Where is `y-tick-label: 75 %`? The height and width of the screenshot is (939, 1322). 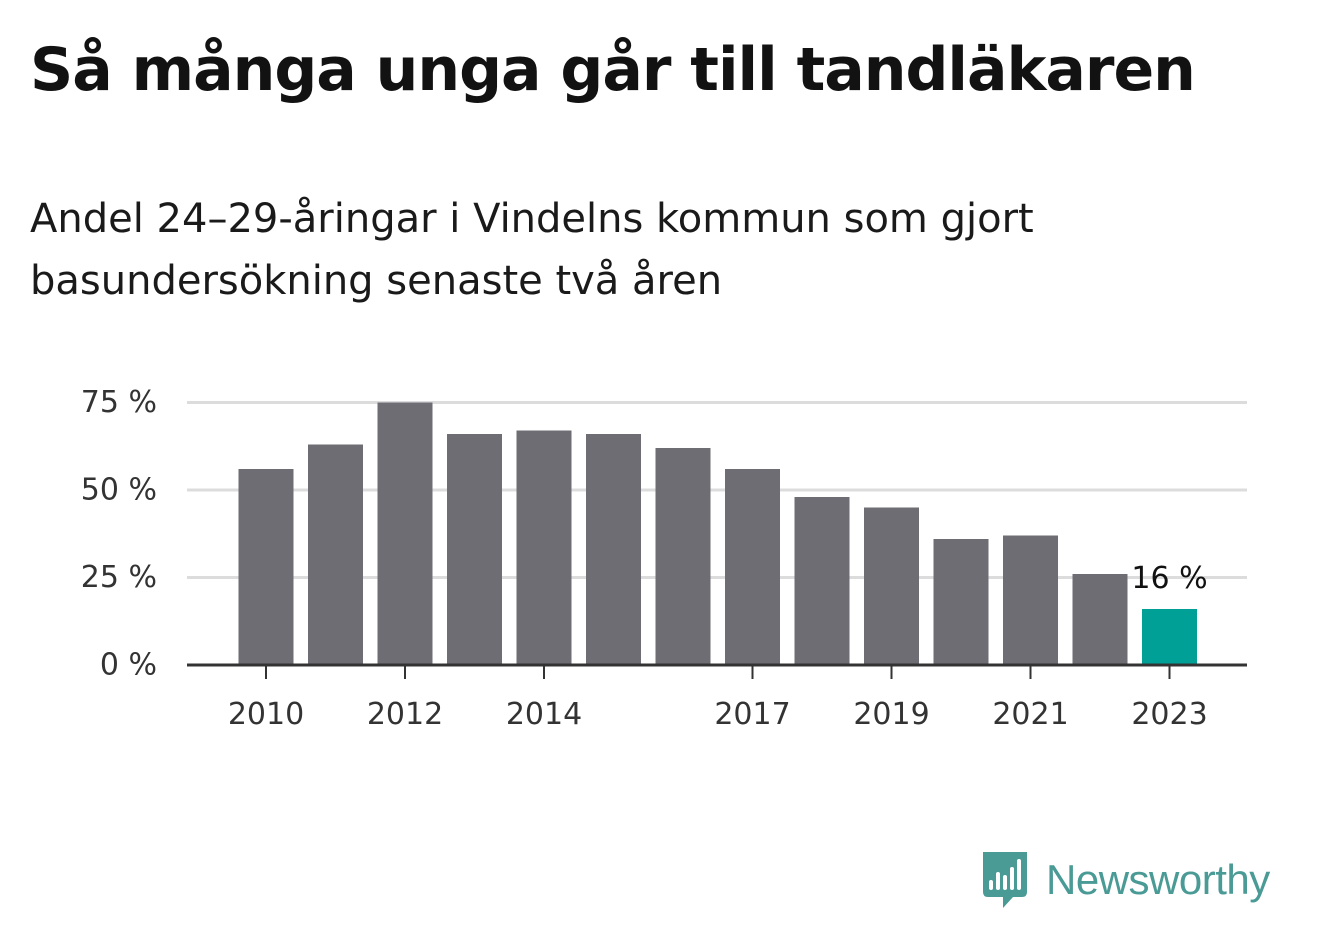
y-tick-label: 75 % is located at coordinates (119, 402).